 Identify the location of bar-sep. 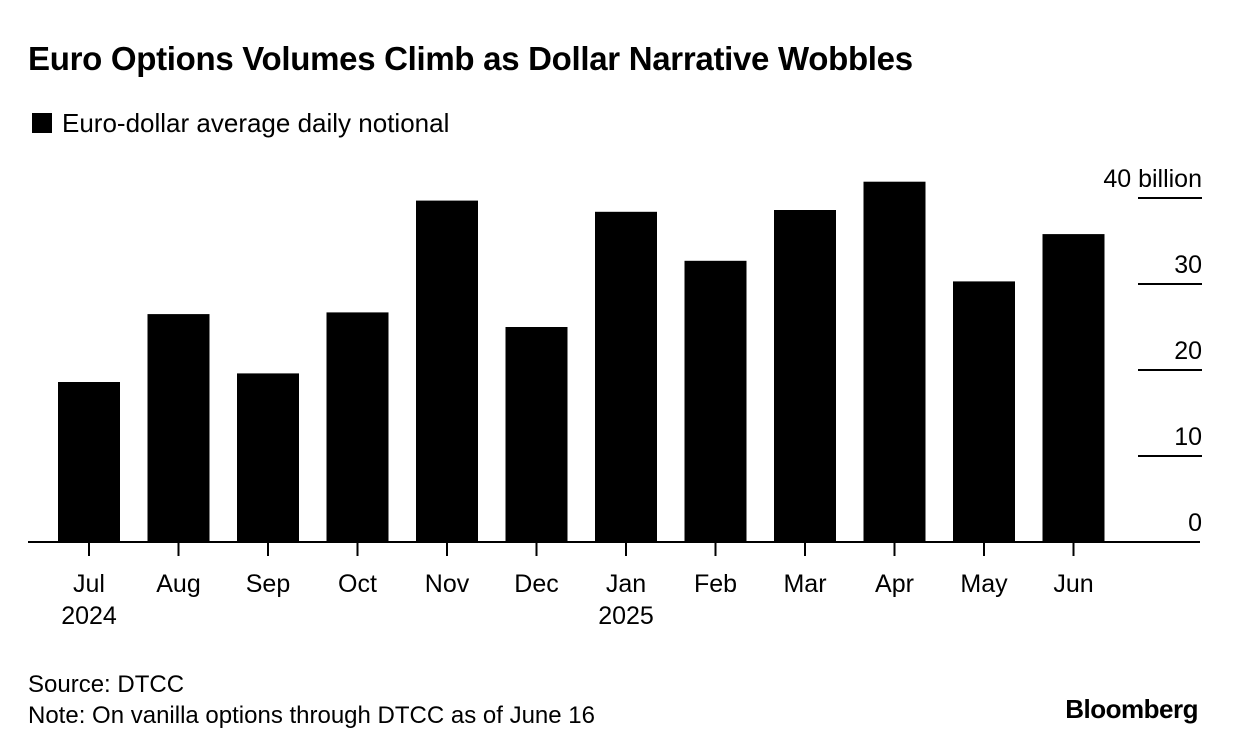
(268, 457).